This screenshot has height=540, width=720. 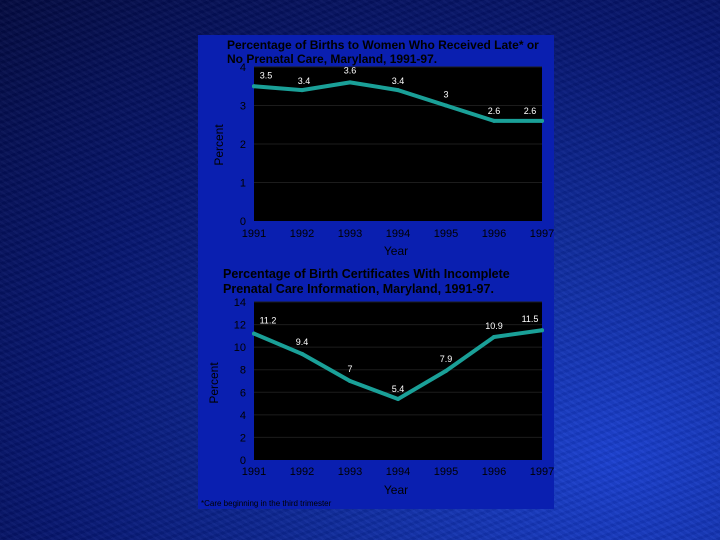 I want to click on chart2-x-tick-label: 1992, so click(x=302, y=472).